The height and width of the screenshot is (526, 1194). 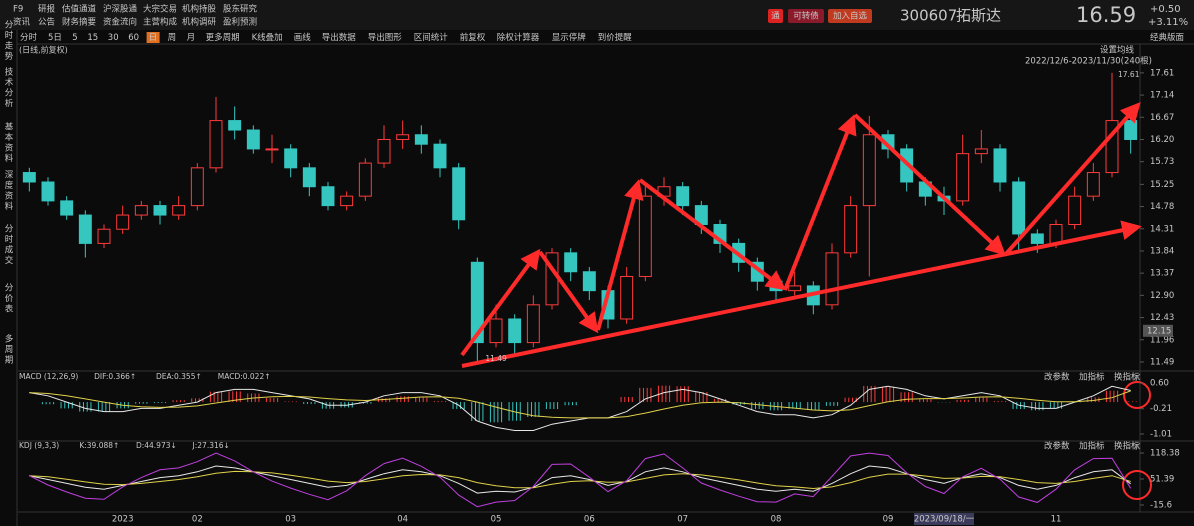 I want to click on toolbar-item: 显示停牌, so click(x=569, y=37).